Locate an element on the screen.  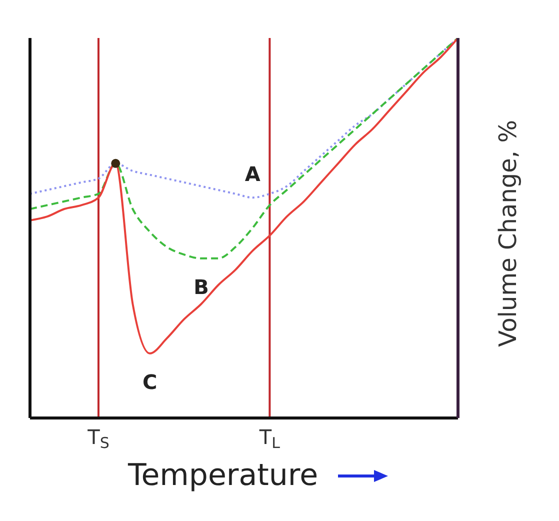
x-tick-label: T$_{L}$ is located at coordinates (269, 438).